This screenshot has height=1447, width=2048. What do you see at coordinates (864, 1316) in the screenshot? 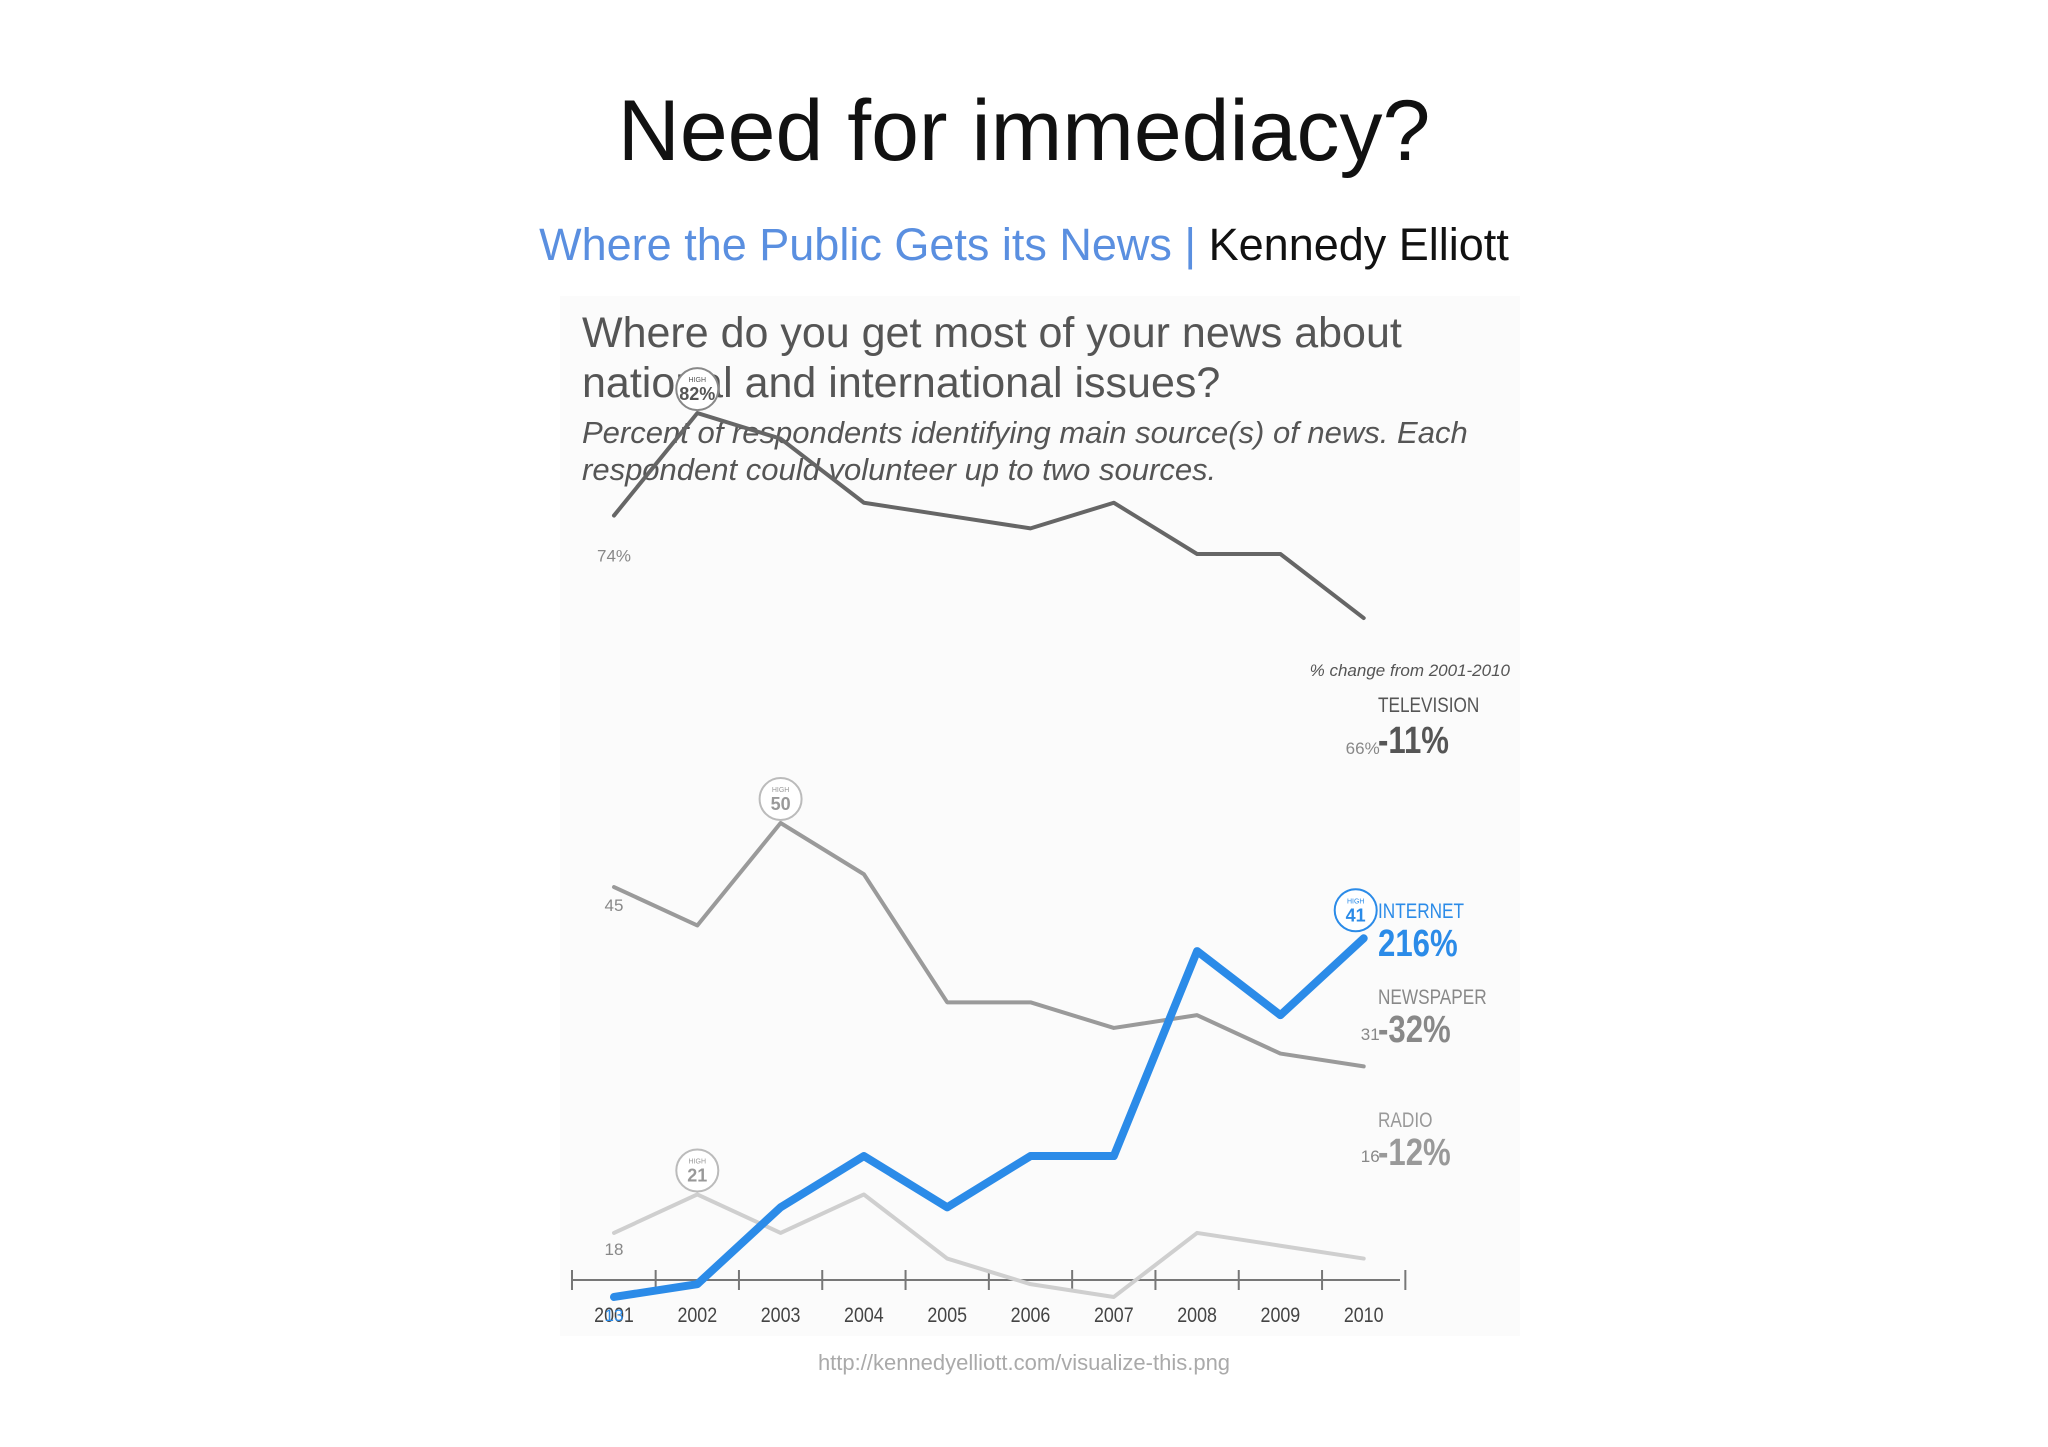
I see `x-tick-label: 2004` at bounding box center [864, 1316].